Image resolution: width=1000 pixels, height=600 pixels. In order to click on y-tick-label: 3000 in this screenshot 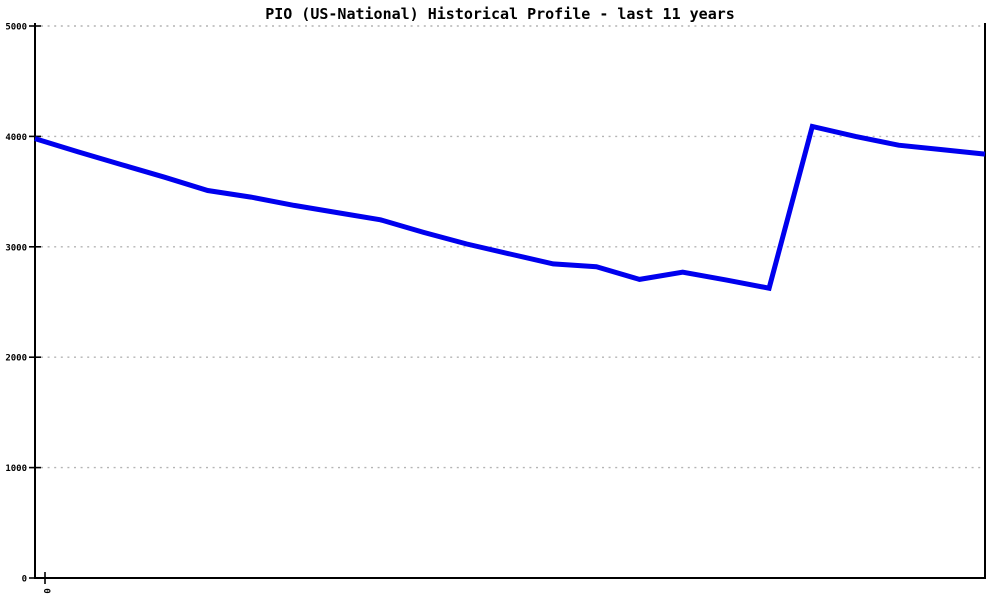, I will do `click(16, 248)`.